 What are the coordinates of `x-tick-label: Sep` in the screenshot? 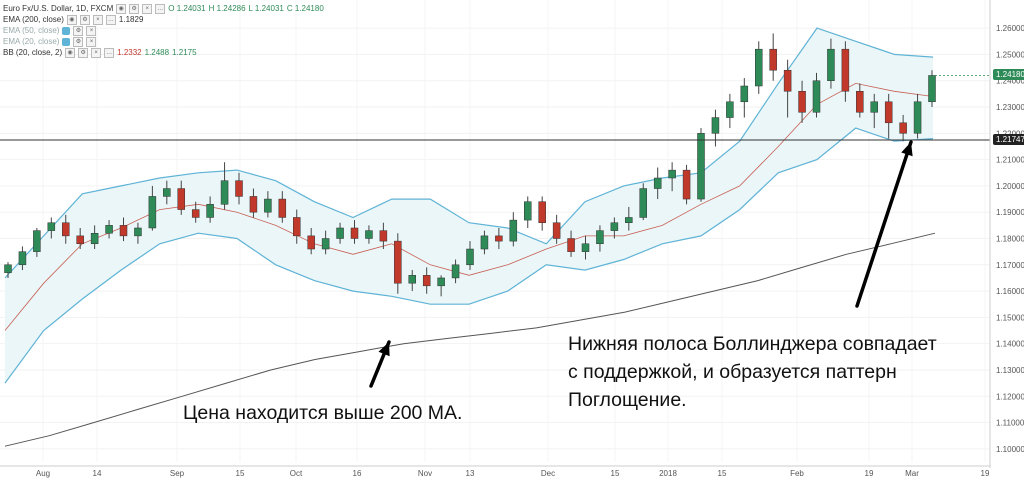 It's located at (177, 473).